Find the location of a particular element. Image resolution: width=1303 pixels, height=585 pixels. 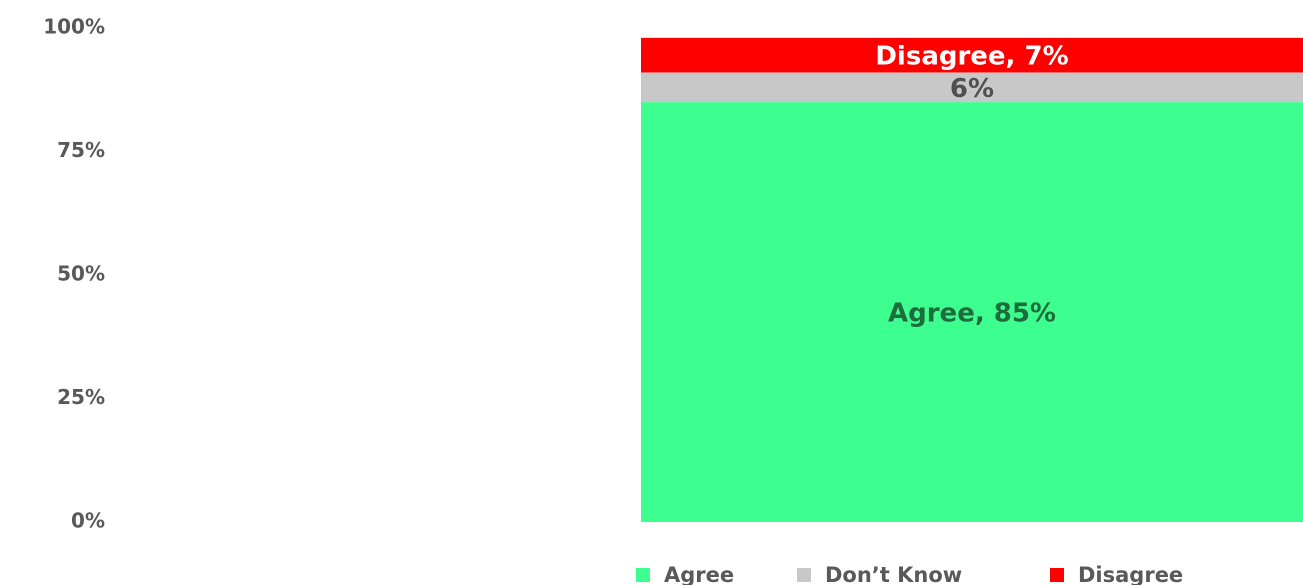

legend-label: Disagree is located at coordinates (1130, 574).